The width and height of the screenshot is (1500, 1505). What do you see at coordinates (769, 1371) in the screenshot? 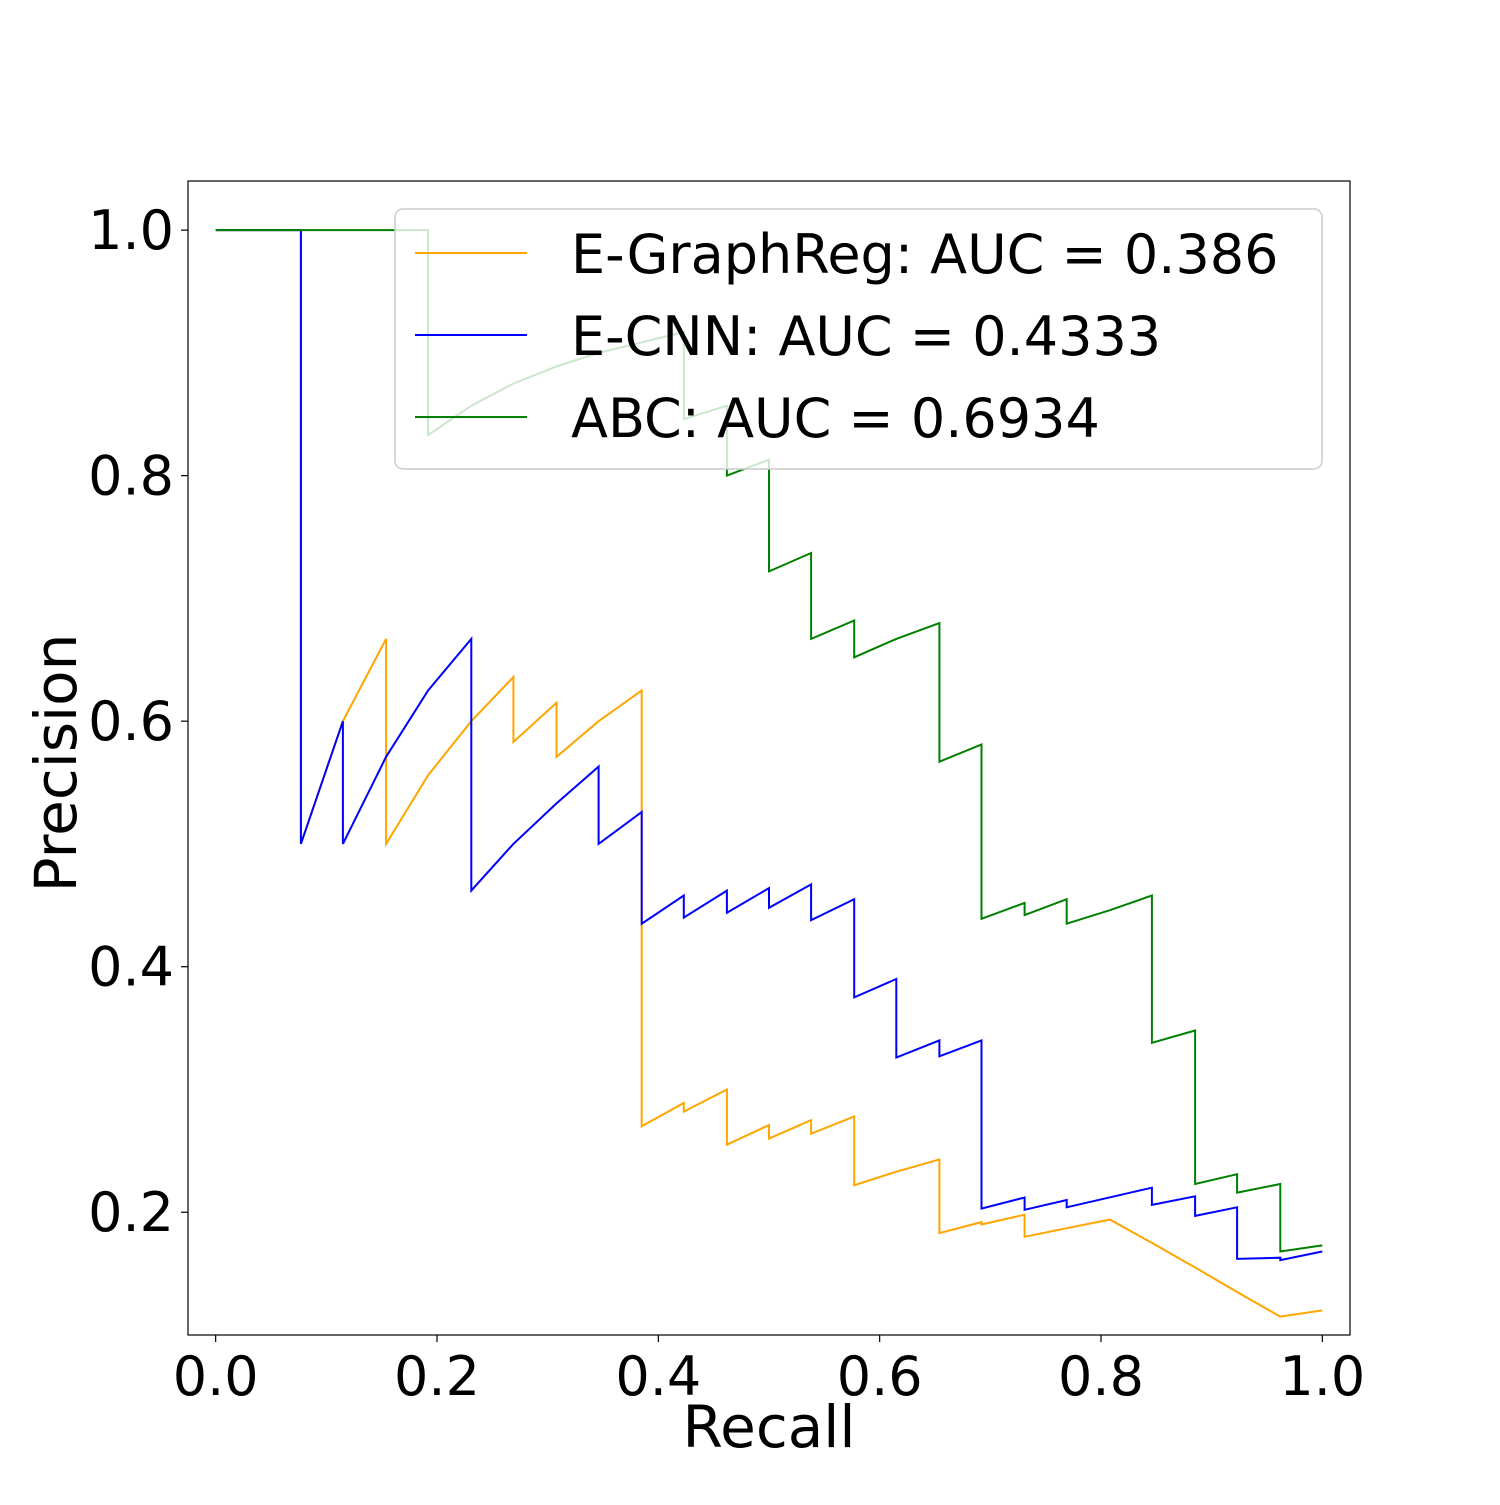
I see `x-axis-ticks: 0.0 0.2 0.4 0.6 0.8 1.0` at bounding box center [769, 1371].